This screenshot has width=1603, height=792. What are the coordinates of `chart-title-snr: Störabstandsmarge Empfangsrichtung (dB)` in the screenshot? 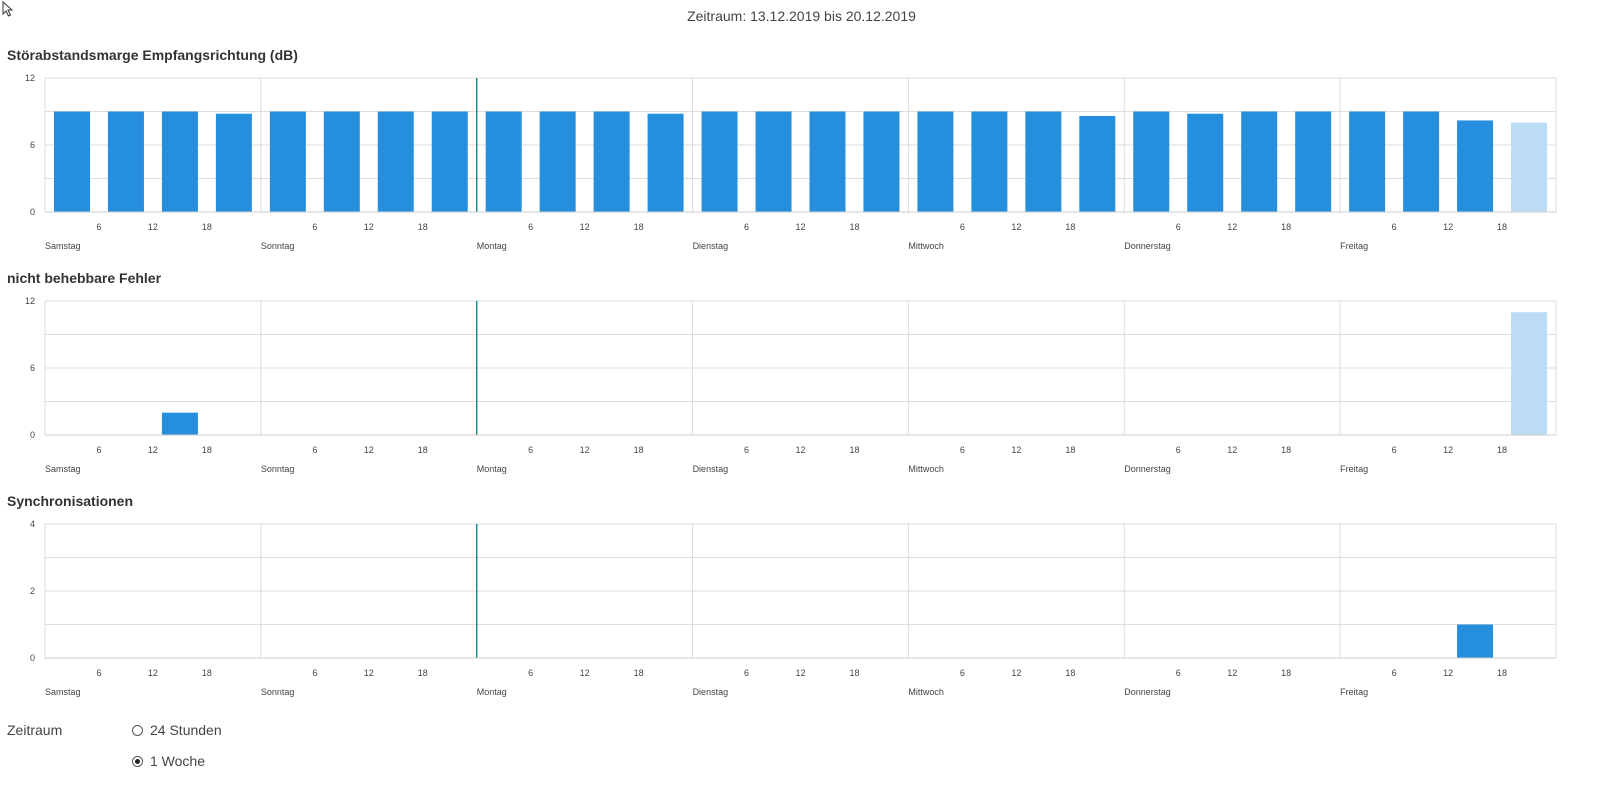 It's located at (152, 55).